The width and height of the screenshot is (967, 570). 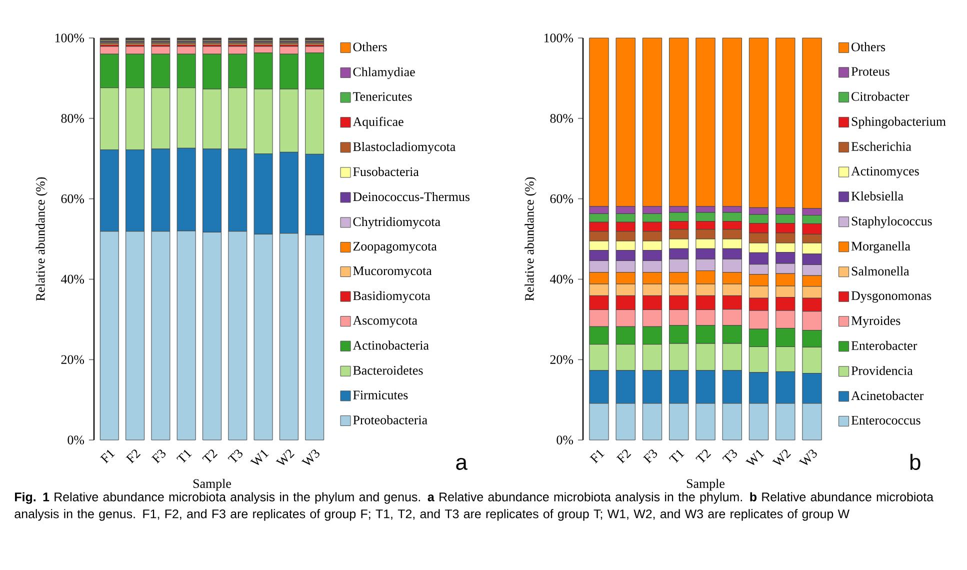 I want to click on legend-label: Firmicutes, so click(x=380, y=395).